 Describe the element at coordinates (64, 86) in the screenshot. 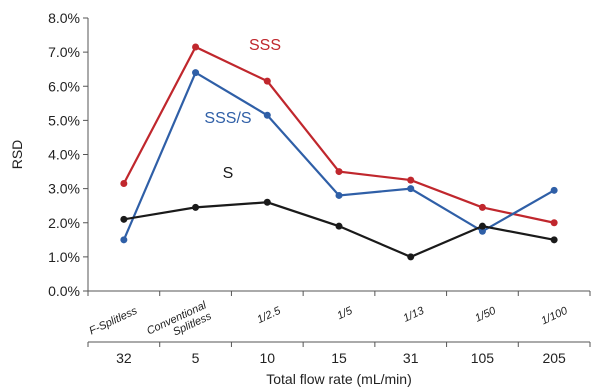

I see `y-tick-label: 6.0%` at that location.